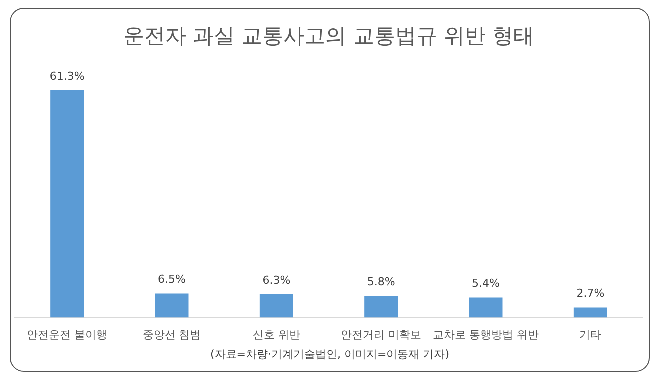 The width and height of the screenshot is (660, 387). What do you see at coordinates (590, 293) in the screenshot?
I see `data-label: 2.7%` at bounding box center [590, 293].